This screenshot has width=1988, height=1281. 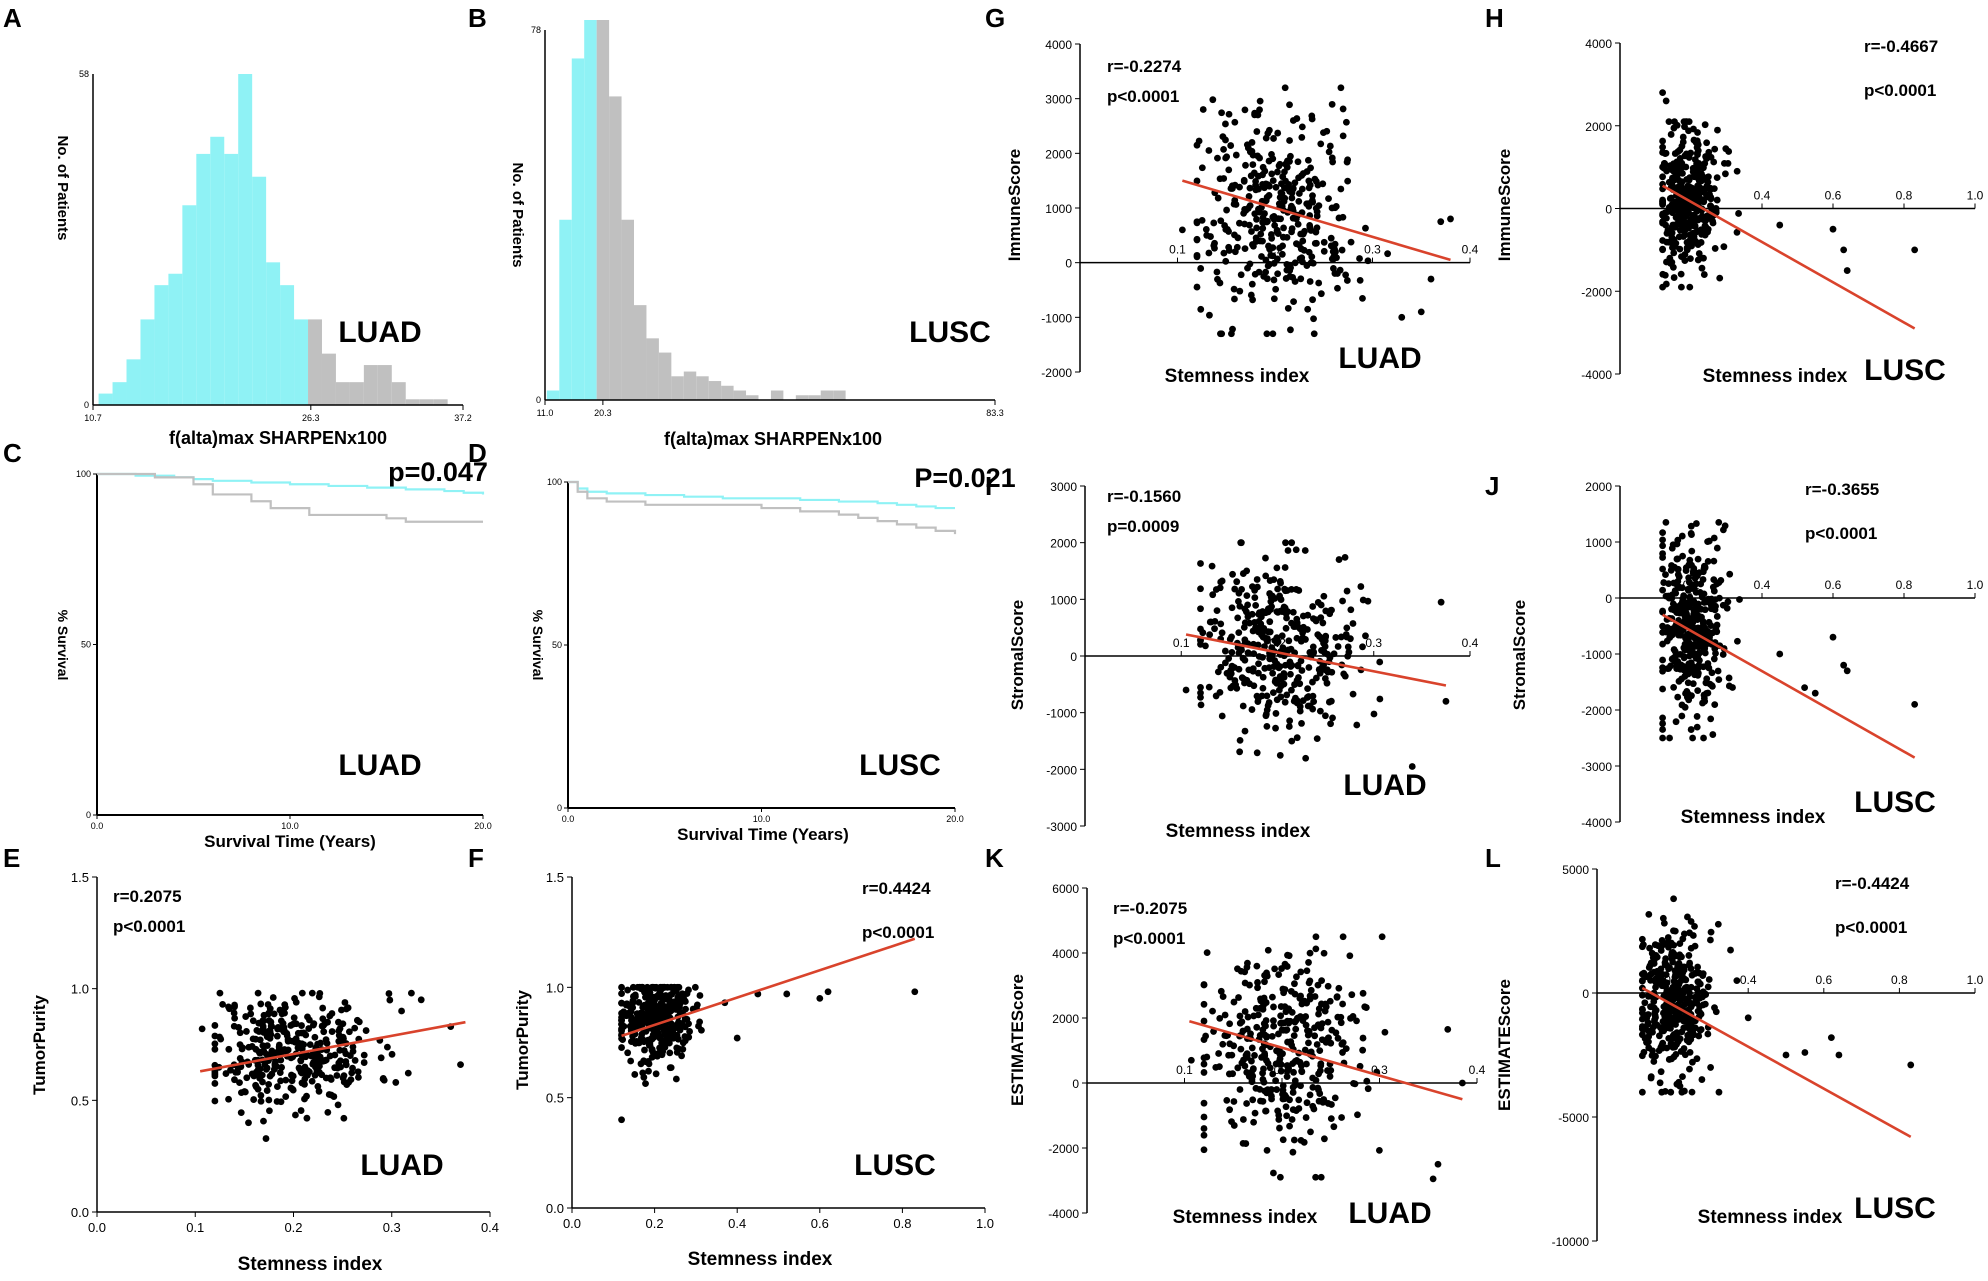 I want to click on x-tick-label: 26.3, so click(x=311, y=418).